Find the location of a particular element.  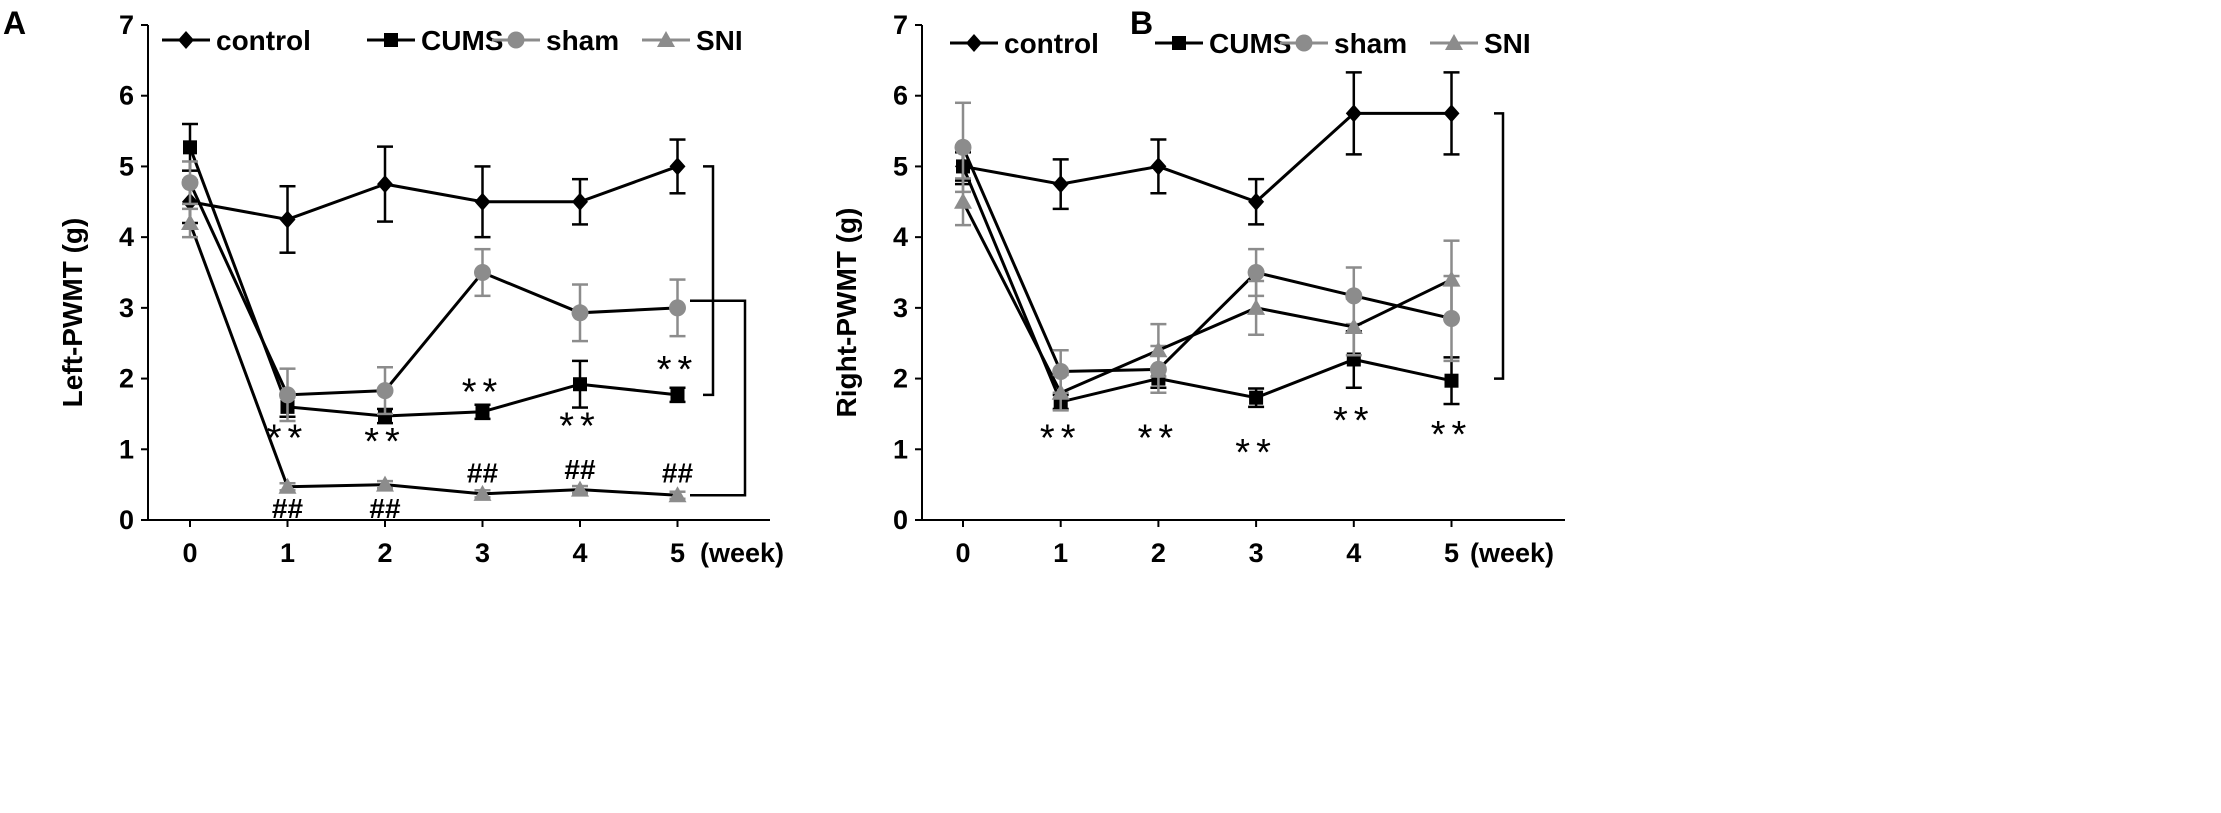

series-cums is located at coordinates (434, 273).